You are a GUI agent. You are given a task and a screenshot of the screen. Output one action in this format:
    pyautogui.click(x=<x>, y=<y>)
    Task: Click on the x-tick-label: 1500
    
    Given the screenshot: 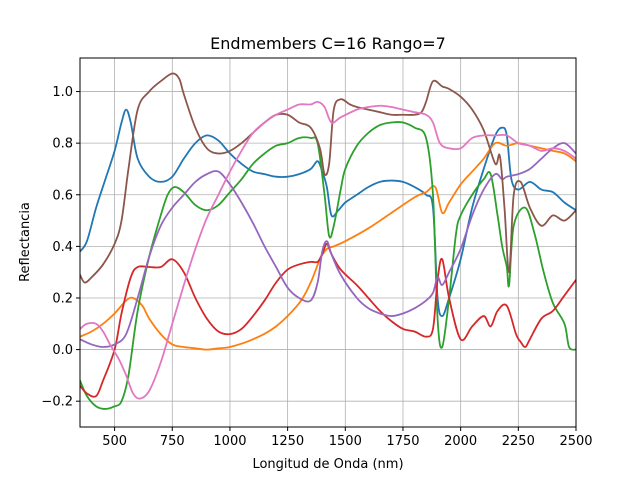 What is the action you would take?
    pyautogui.click(x=345, y=441)
    